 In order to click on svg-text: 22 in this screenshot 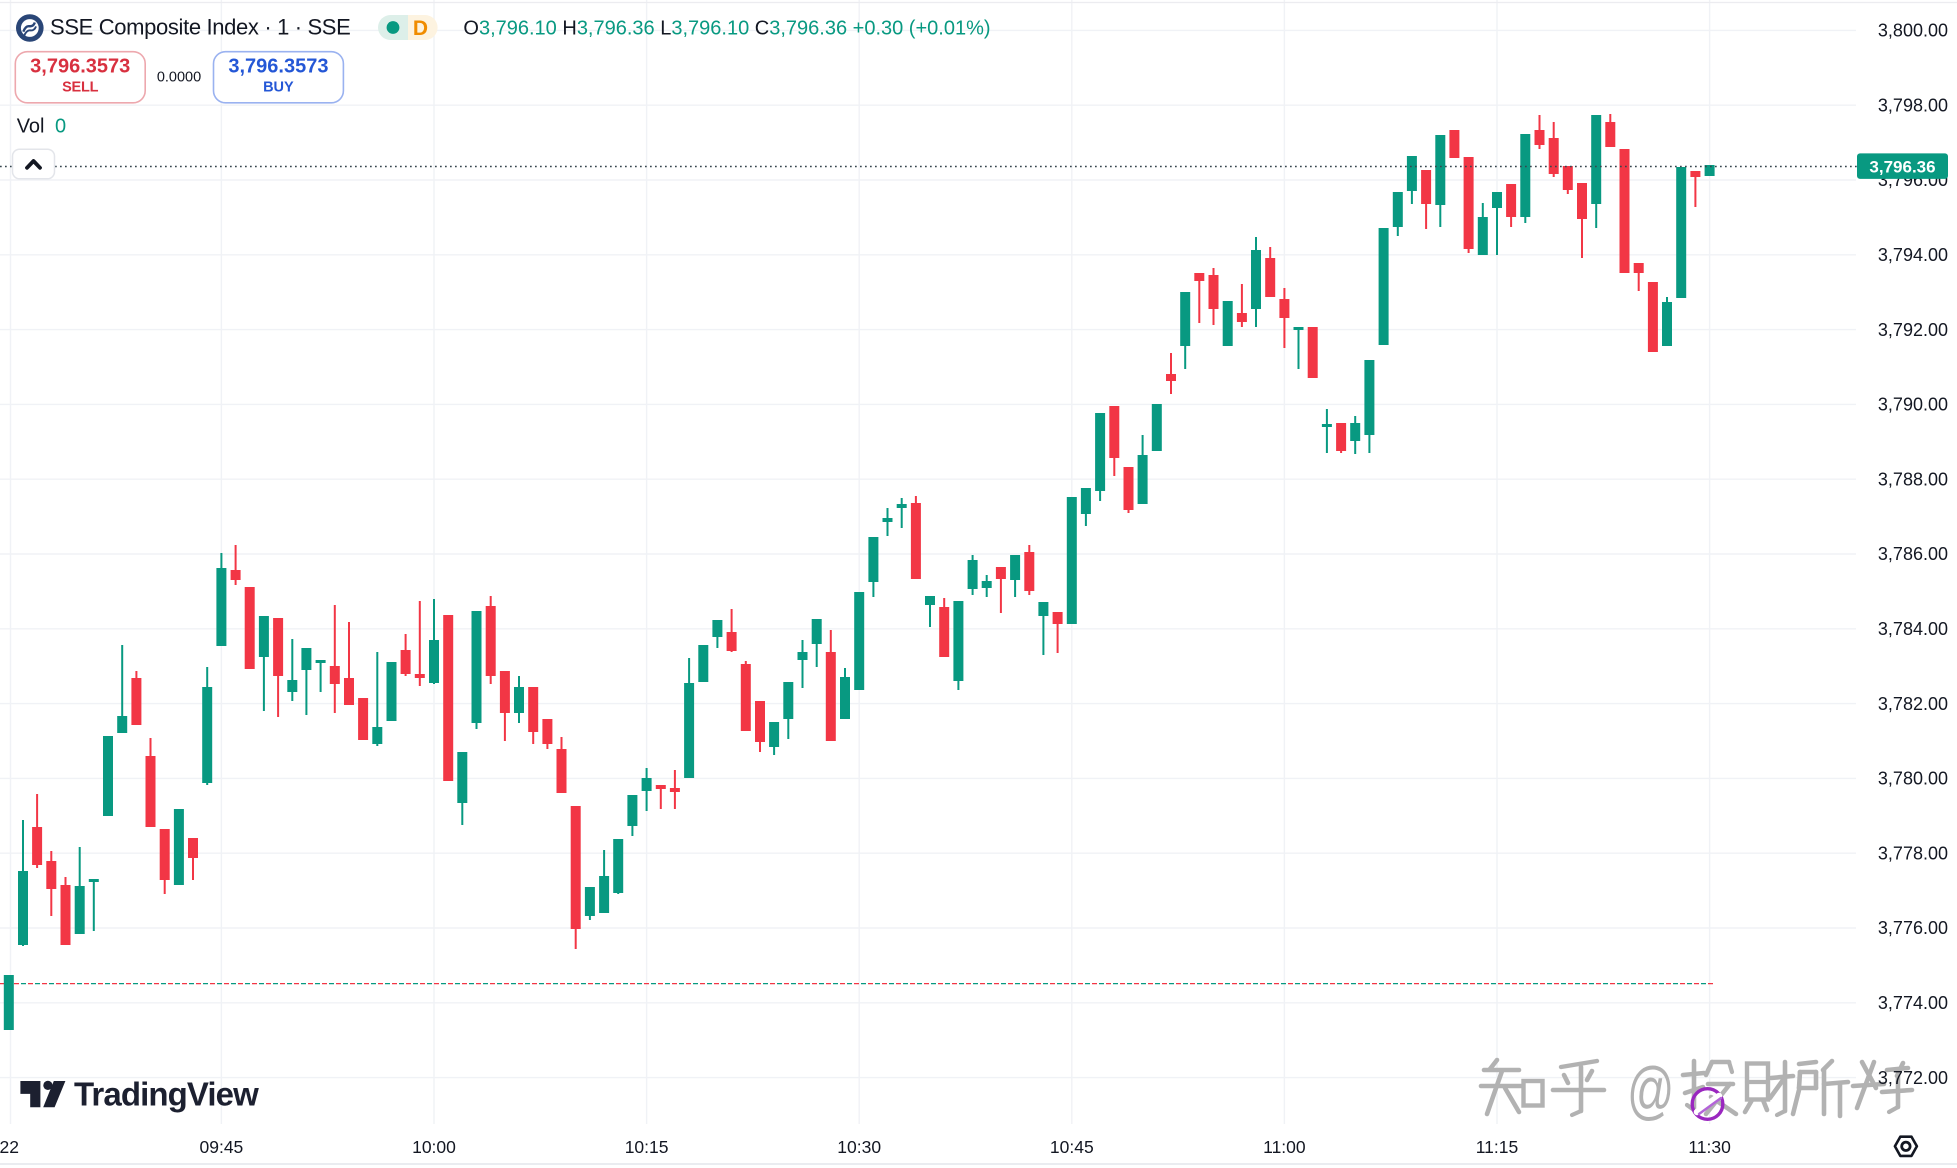, I will do `click(9, 1147)`.